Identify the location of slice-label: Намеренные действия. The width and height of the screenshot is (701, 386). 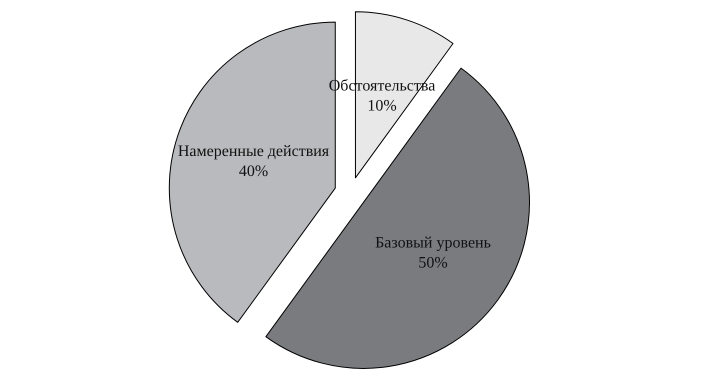
(254, 151).